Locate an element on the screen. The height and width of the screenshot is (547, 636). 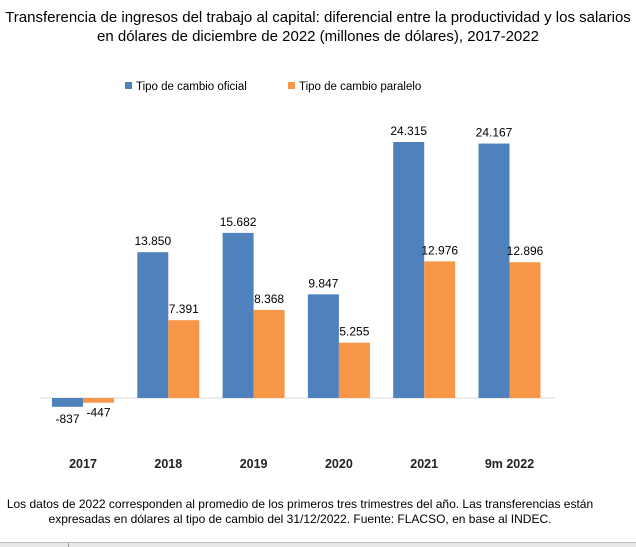
data-label: -837 is located at coordinates (67, 419).